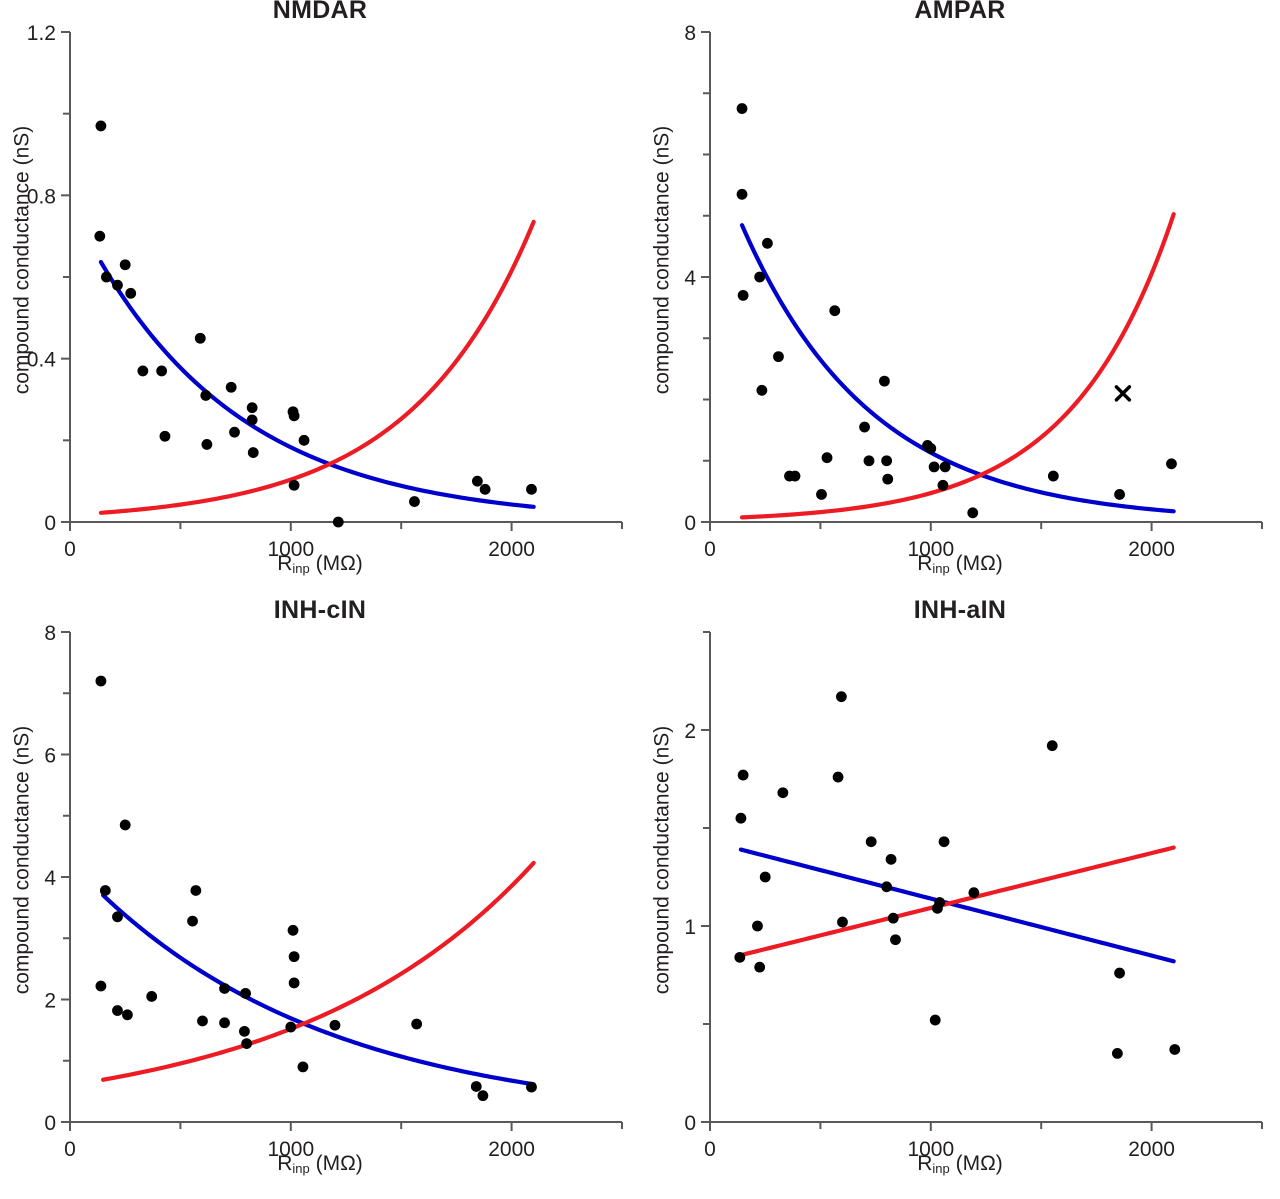  What do you see at coordinates (42, 360) in the screenshot?
I see `svg-text: 0.4` at bounding box center [42, 360].